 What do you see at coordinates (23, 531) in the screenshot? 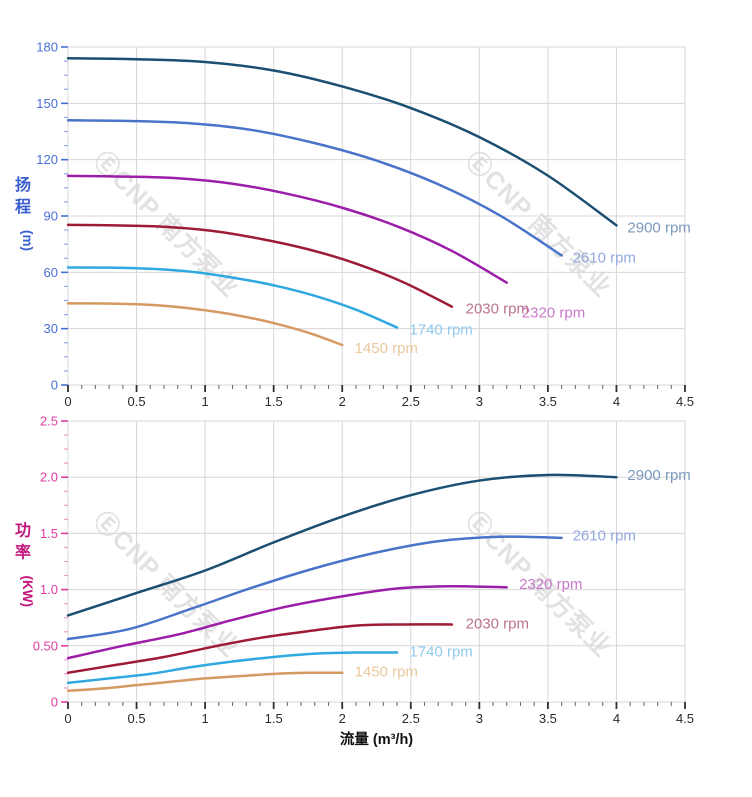
I see `y-axis-title: 功` at bounding box center [23, 531].